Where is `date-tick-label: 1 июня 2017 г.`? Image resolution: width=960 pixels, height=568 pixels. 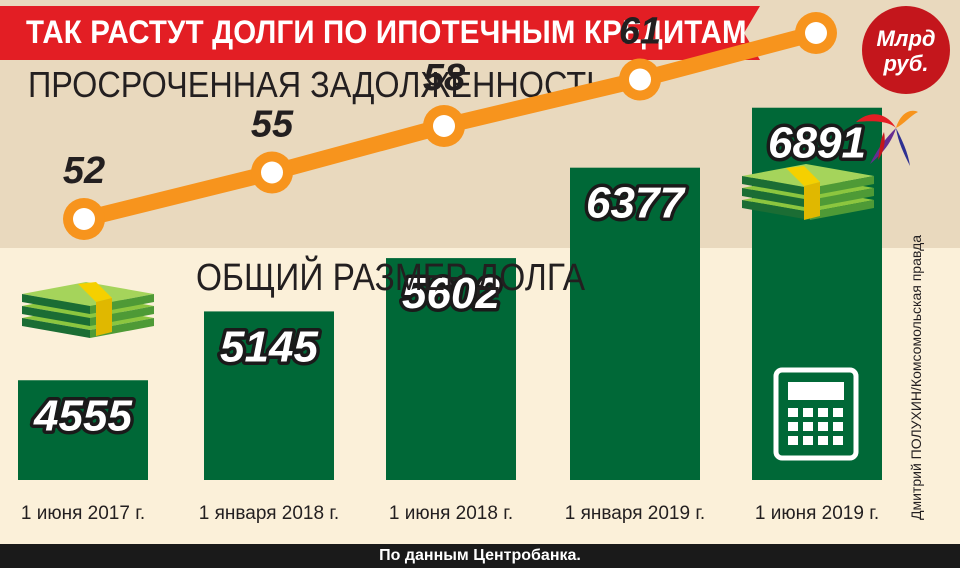 date-tick-label: 1 июня 2017 г. is located at coordinates (83, 513).